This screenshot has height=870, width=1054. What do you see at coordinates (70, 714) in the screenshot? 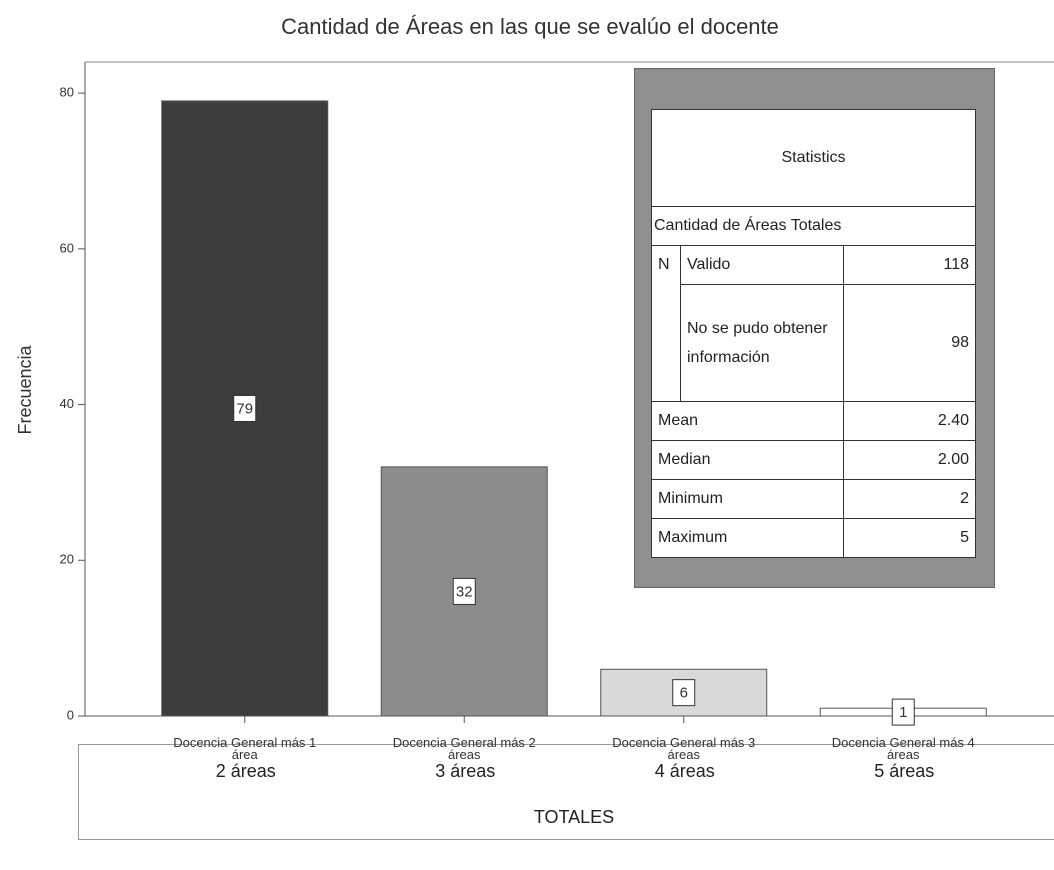
I see `y-tick-label: 0` at bounding box center [70, 714].